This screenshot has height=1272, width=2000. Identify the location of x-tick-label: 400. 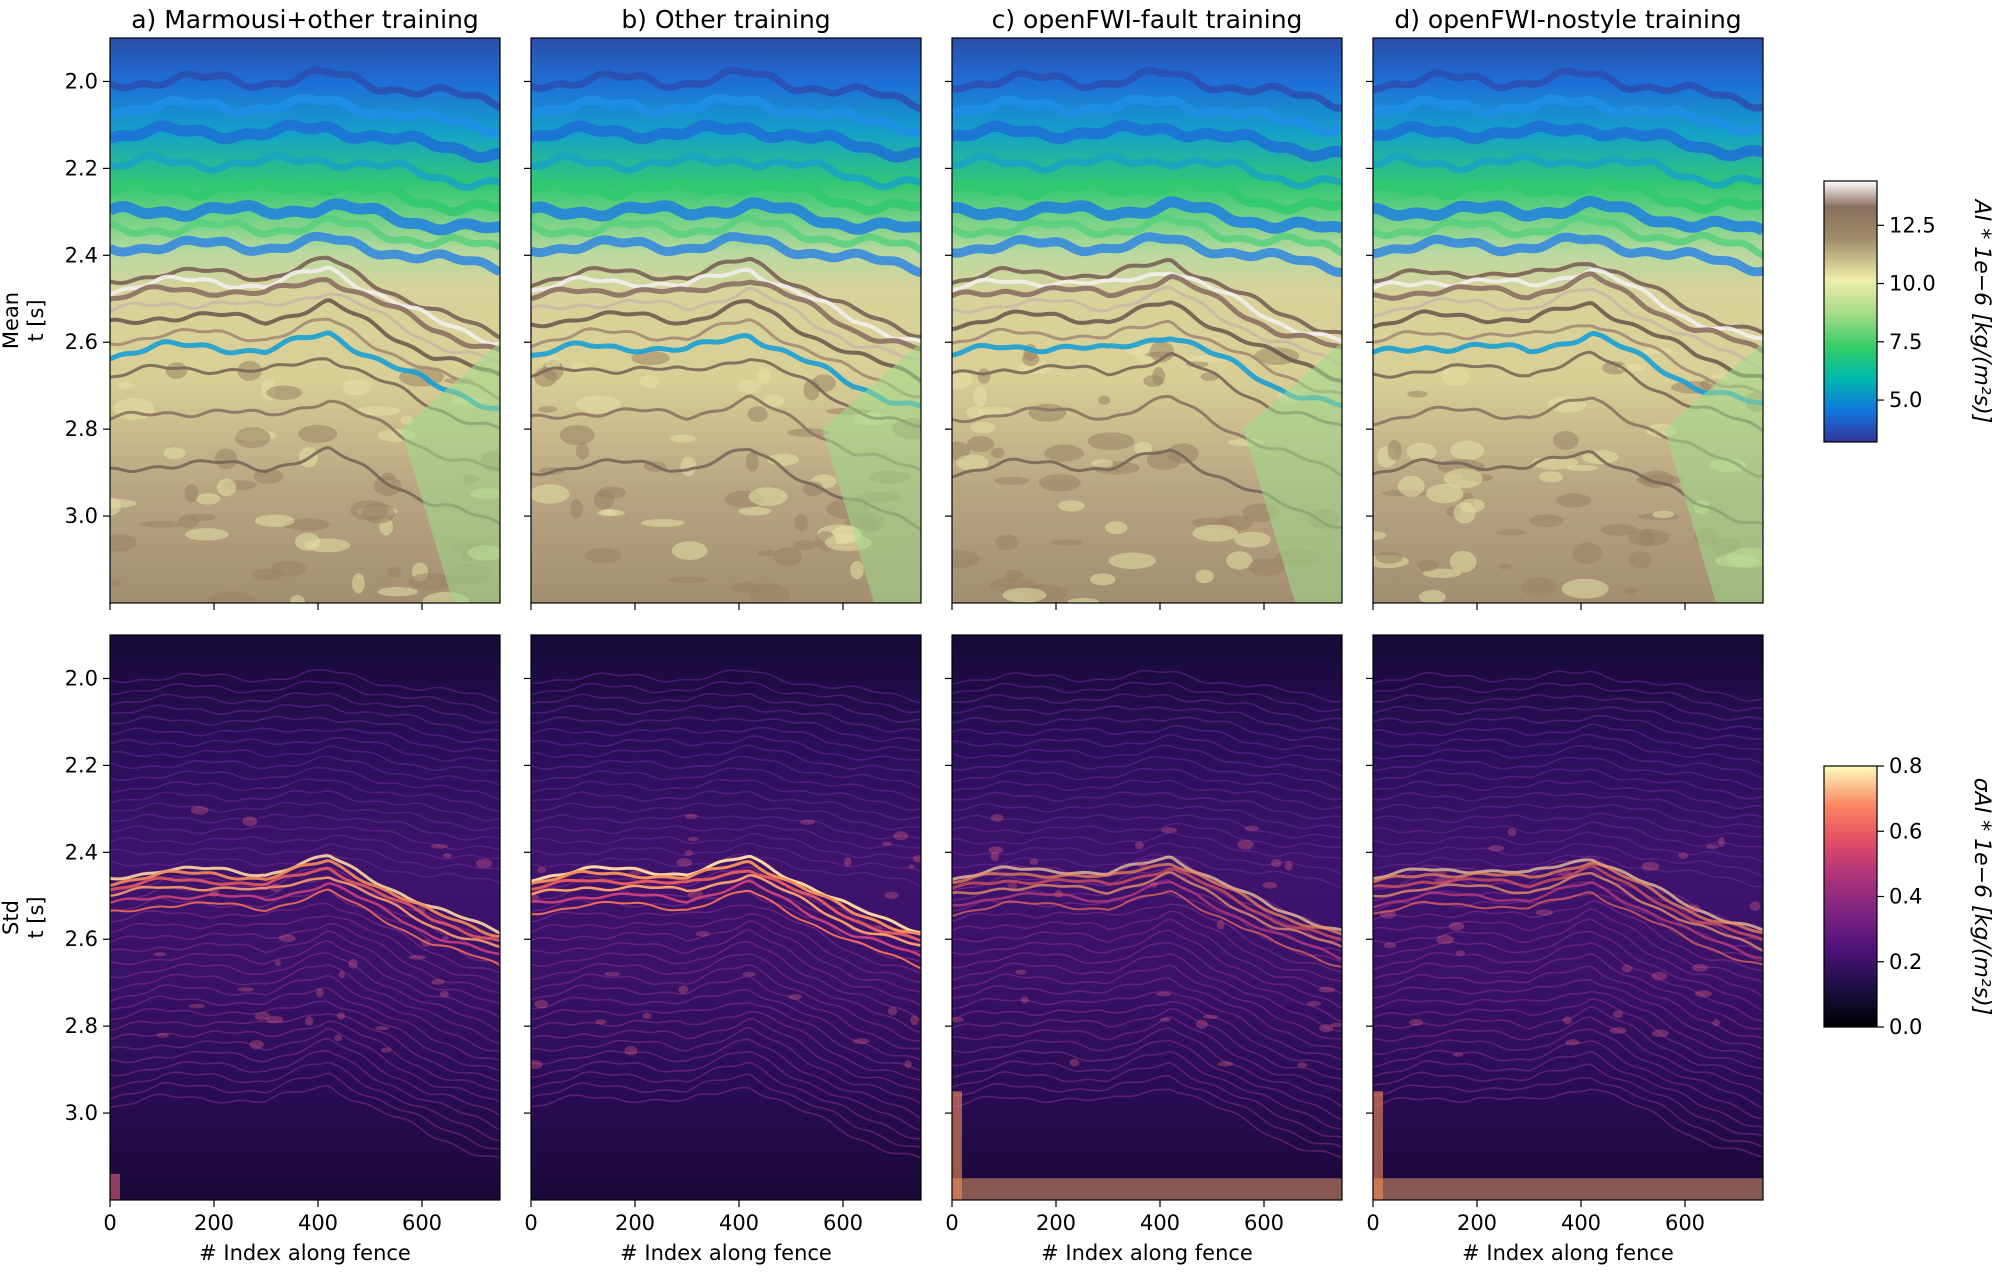
(1160, 1223).